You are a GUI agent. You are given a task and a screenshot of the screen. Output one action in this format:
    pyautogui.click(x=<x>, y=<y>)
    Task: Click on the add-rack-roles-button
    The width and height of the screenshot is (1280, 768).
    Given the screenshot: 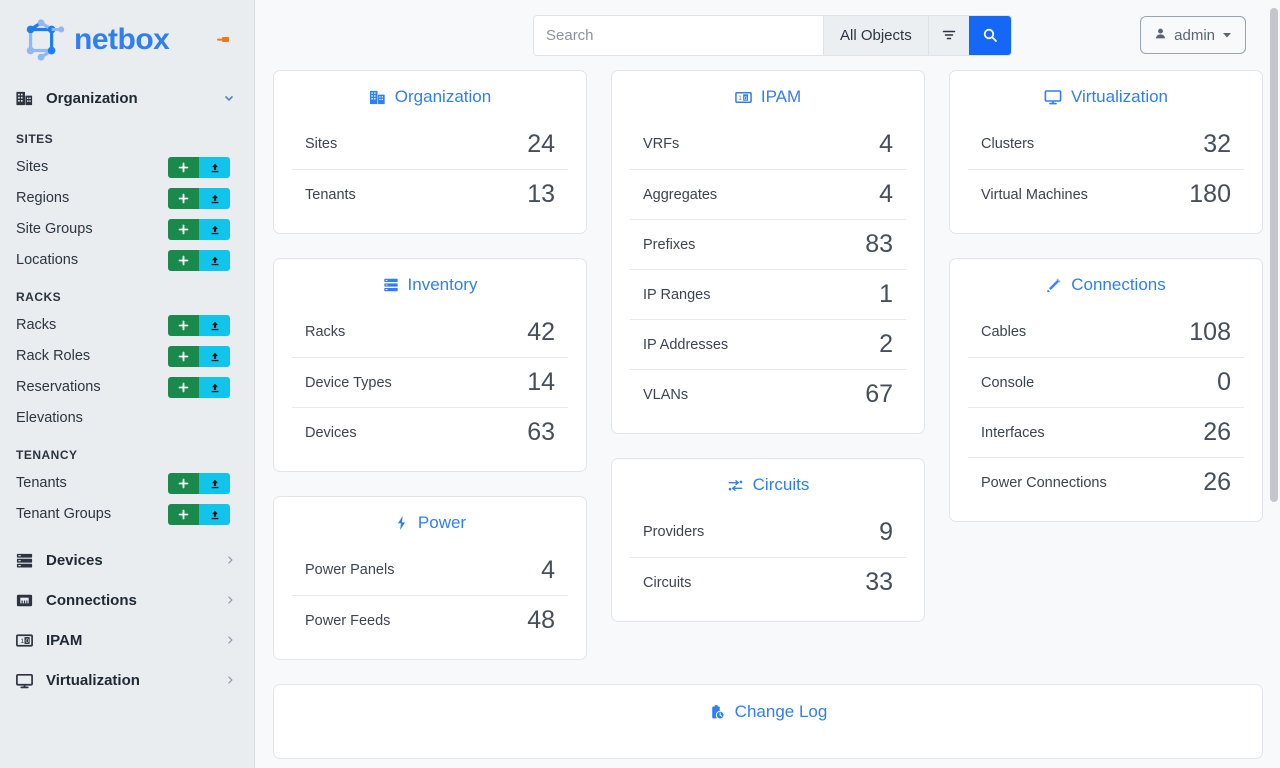 What is the action you would take?
    pyautogui.click(x=183, y=356)
    